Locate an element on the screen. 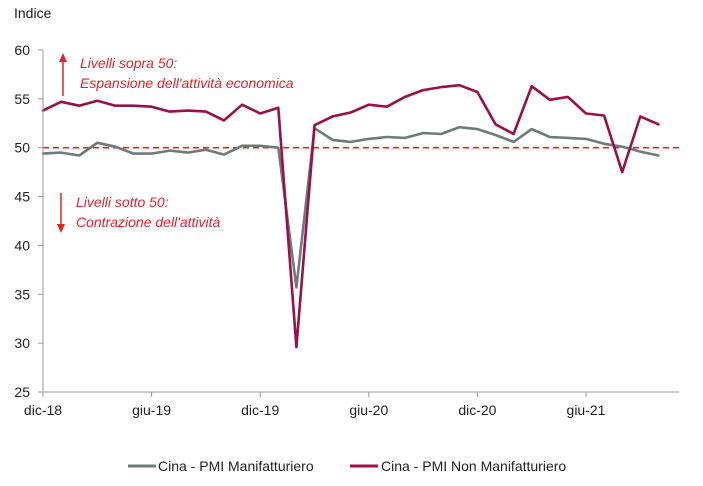 This screenshot has height=486, width=703. x-tick-label: dic-18 is located at coordinates (43, 410).